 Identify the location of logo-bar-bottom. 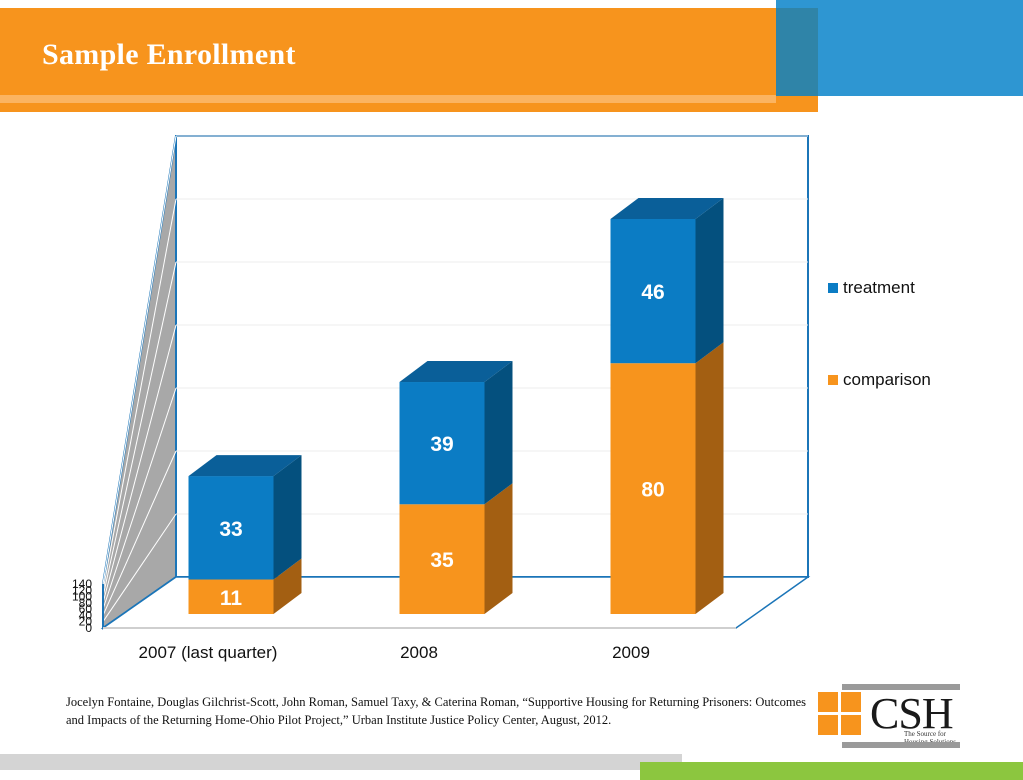
(901, 745).